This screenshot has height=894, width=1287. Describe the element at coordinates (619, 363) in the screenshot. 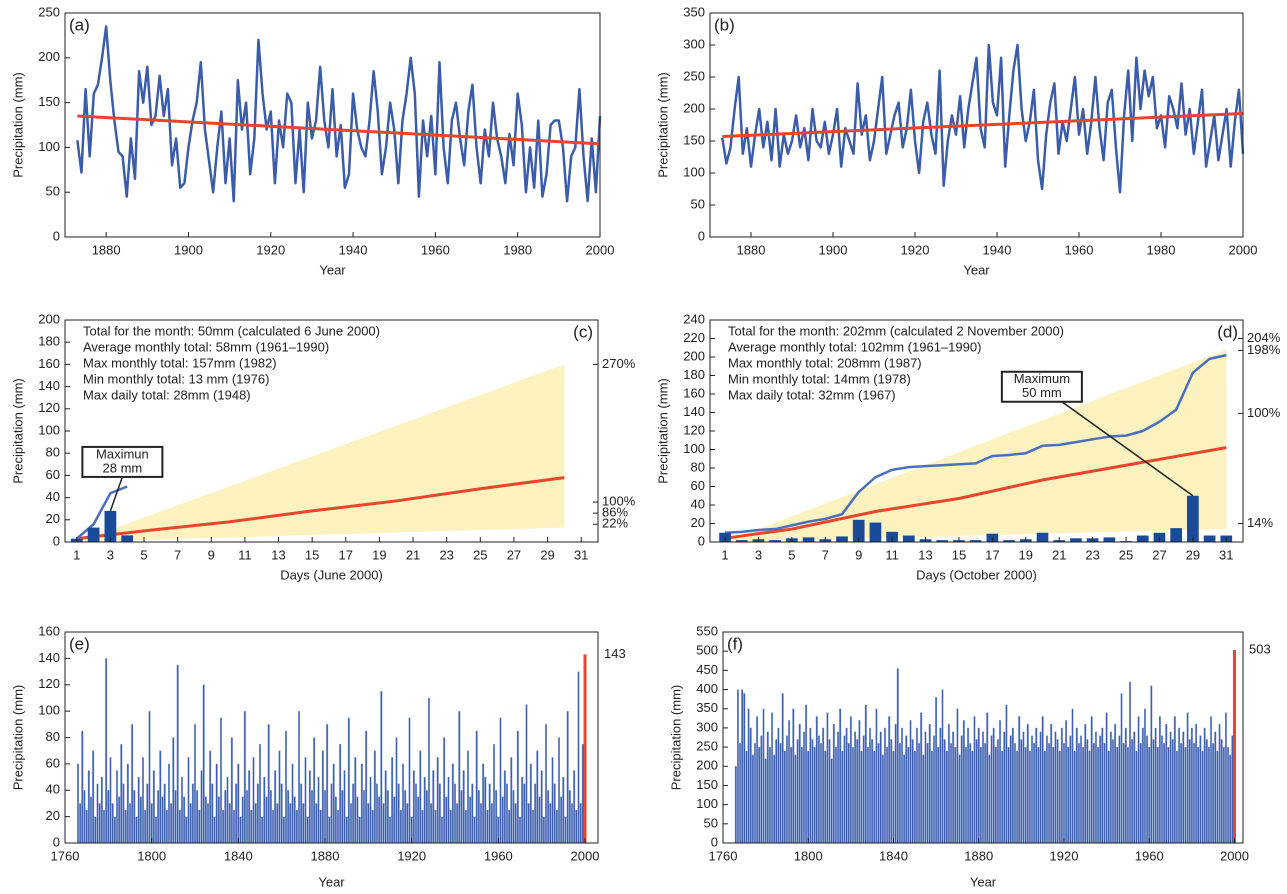

I see `right-label: 270%` at that location.